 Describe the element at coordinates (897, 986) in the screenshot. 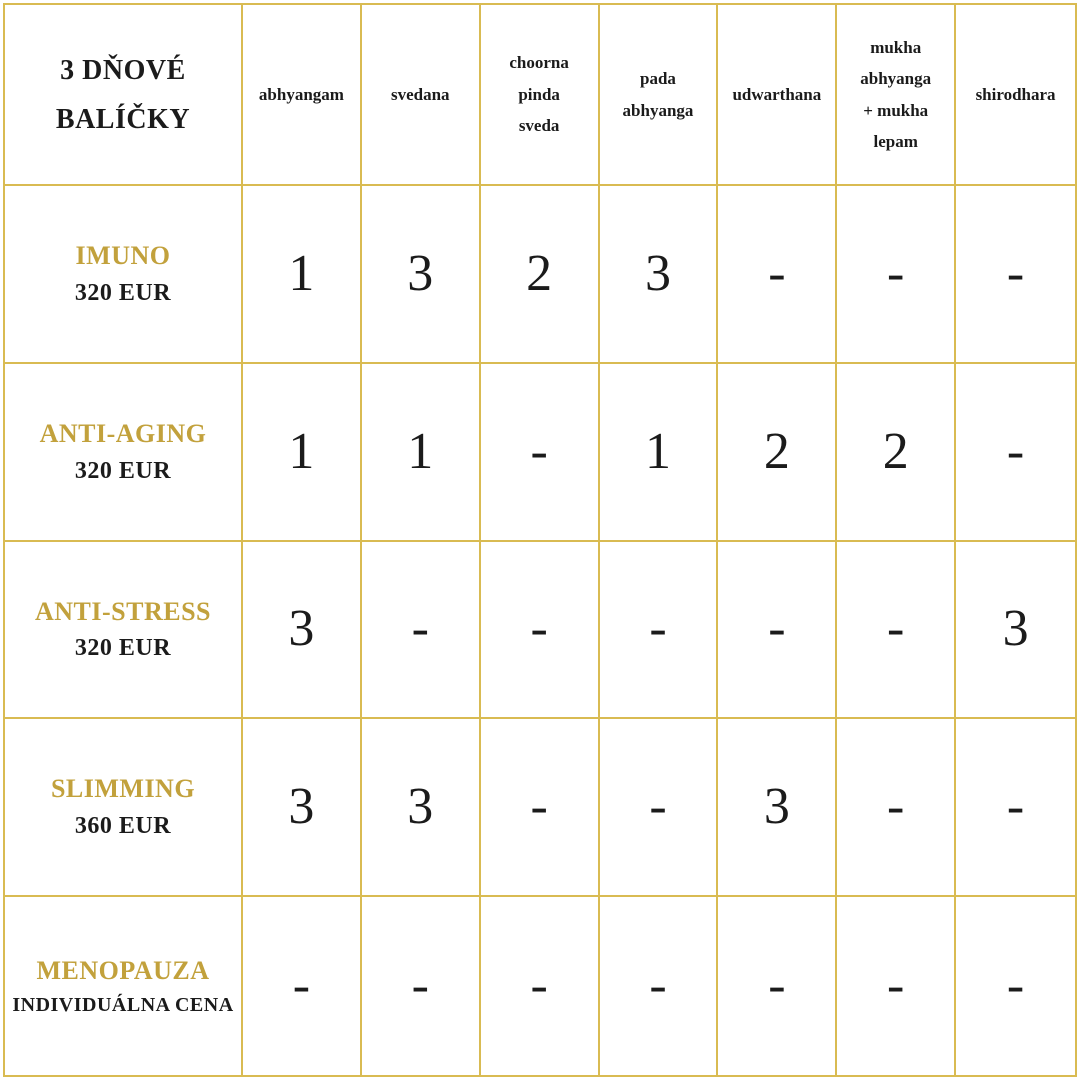

I see `cell-menopauza-mukha-abhyanga-mukha-lepam: -` at that location.